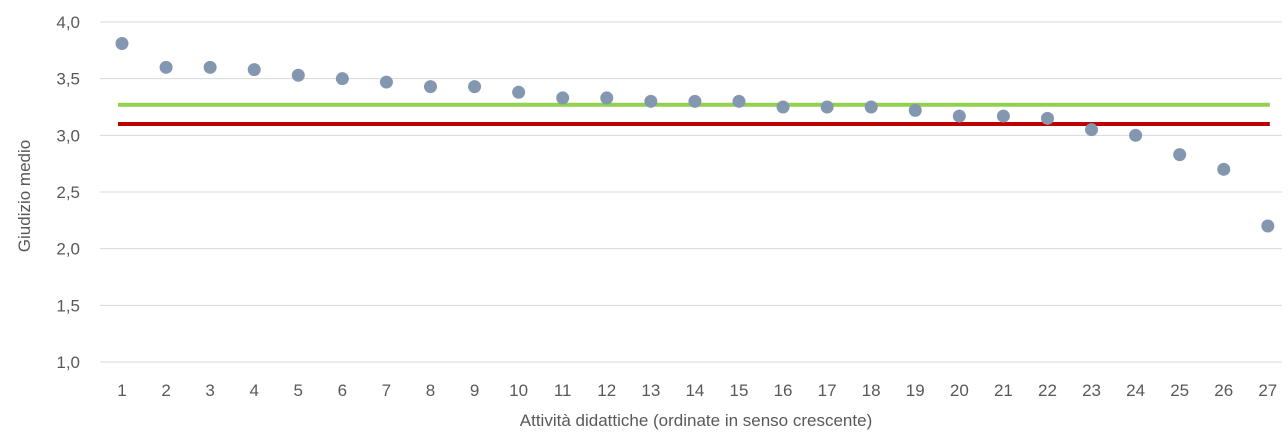 This screenshot has width=1288, height=436. What do you see at coordinates (827, 390) in the screenshot?
I see `x-tick-label: 17` at bounding box center [827, 390].